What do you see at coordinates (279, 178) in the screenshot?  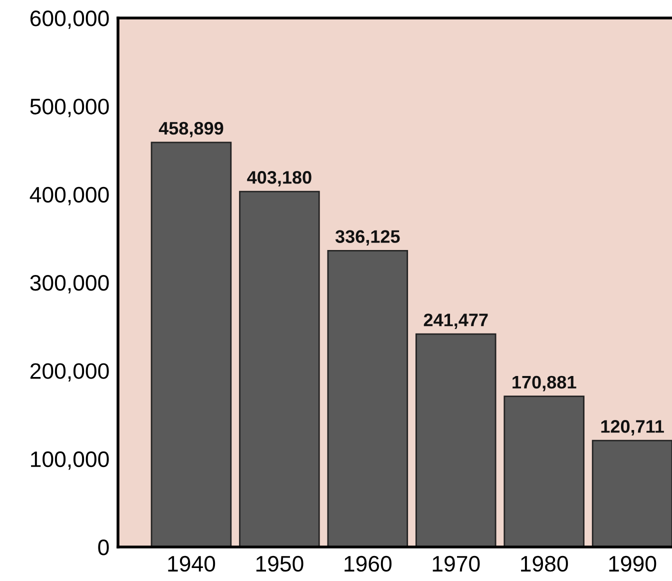 I see `data-label: 403,180` at bounding box center [279, 178].